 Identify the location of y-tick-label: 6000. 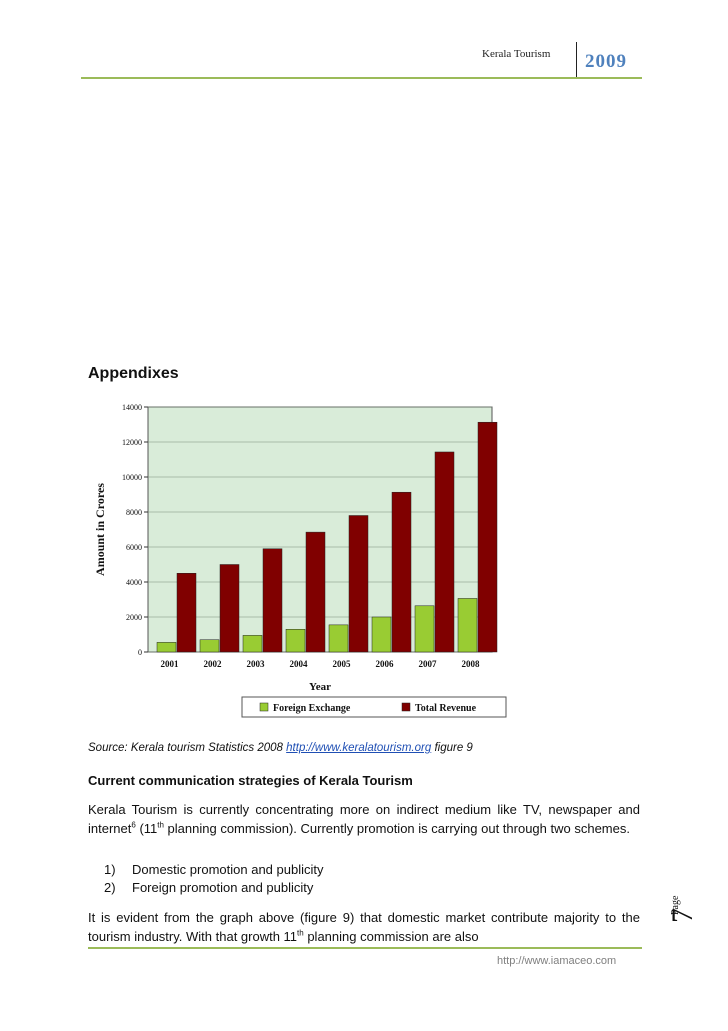
(134, 547).